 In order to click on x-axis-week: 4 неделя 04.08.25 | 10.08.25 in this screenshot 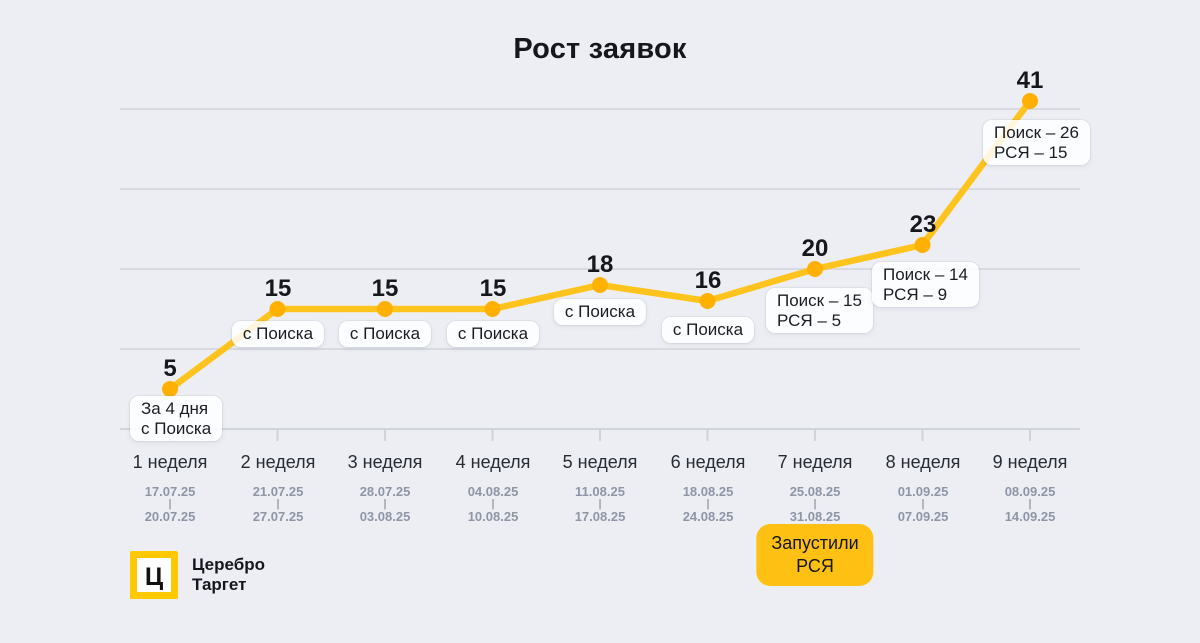, I will do `click(493, 488)`.